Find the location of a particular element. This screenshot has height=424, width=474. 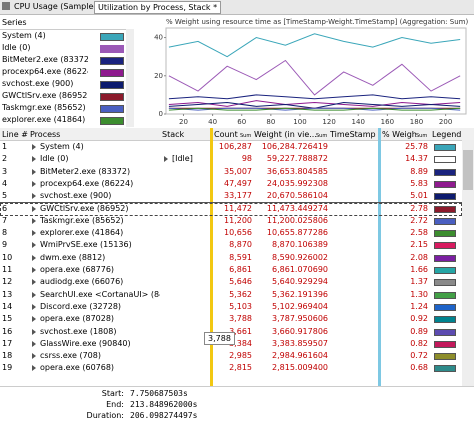

series-name: BitMeter2.exe (83372) is located at coordinates (45, 59).